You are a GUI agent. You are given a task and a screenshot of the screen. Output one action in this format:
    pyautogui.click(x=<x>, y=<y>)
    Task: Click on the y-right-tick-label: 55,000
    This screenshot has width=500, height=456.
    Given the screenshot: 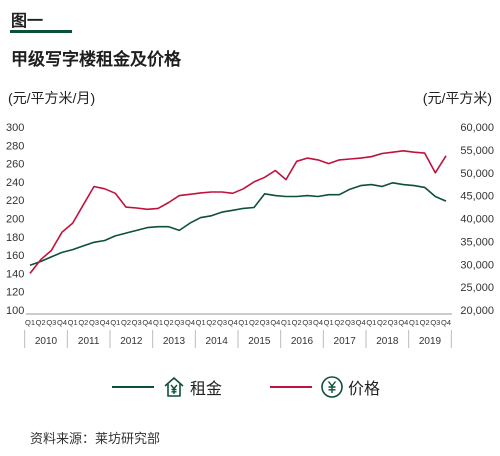 What is the action you would take?
    pyautogui.click(x=477, y=151)
    